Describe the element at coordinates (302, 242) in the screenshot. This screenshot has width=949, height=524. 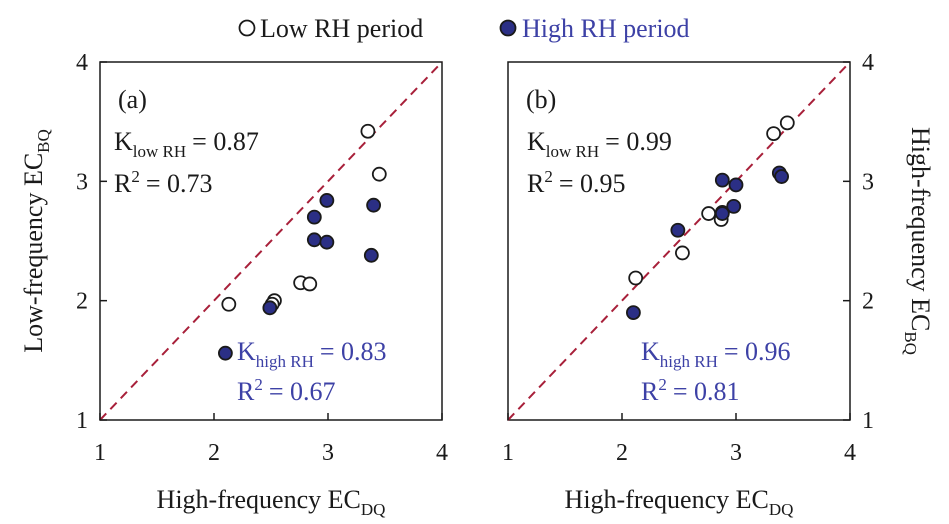
I see `points-a` at that location.